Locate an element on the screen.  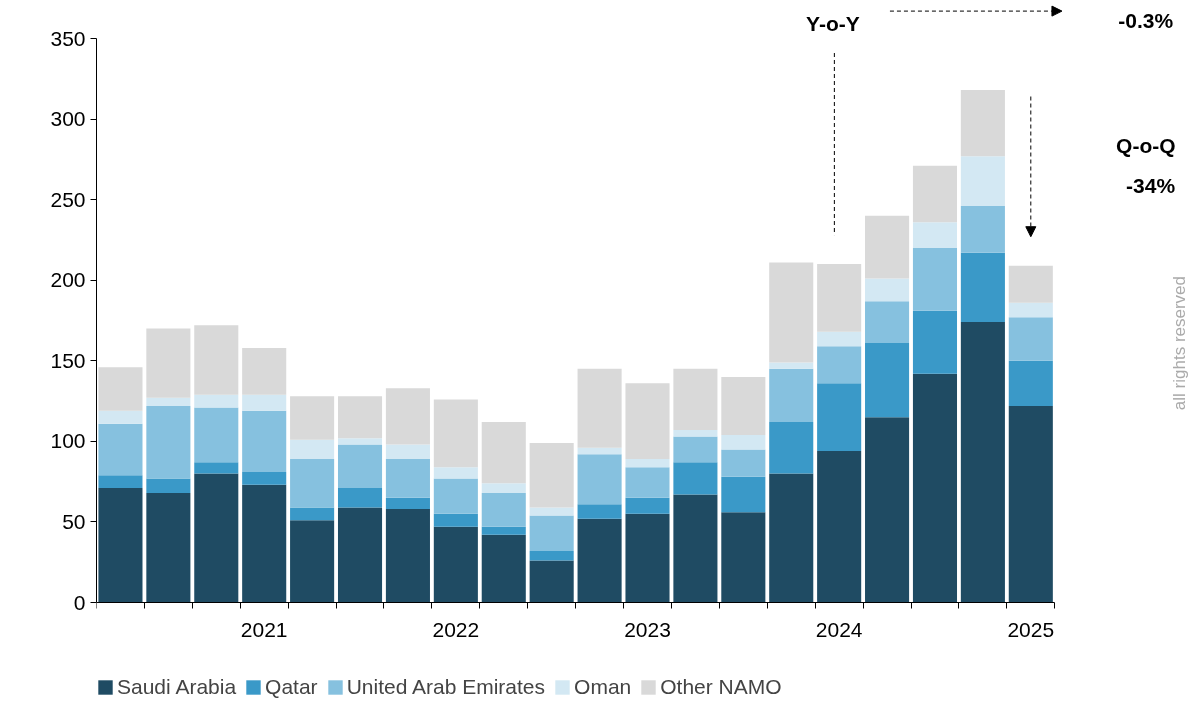
y-tick-label: 200 is located at coordinates (68, 280).